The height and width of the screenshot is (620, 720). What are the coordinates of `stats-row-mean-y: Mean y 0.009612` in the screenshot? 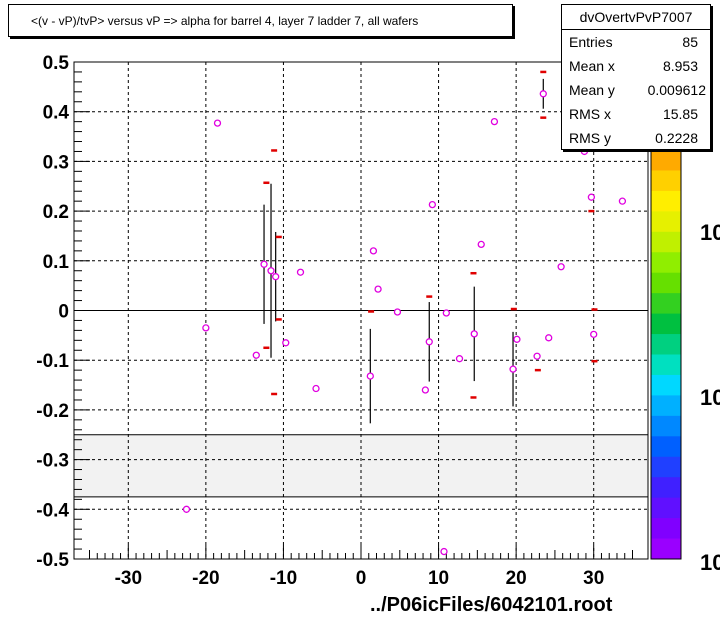 It's located at (636, 90).